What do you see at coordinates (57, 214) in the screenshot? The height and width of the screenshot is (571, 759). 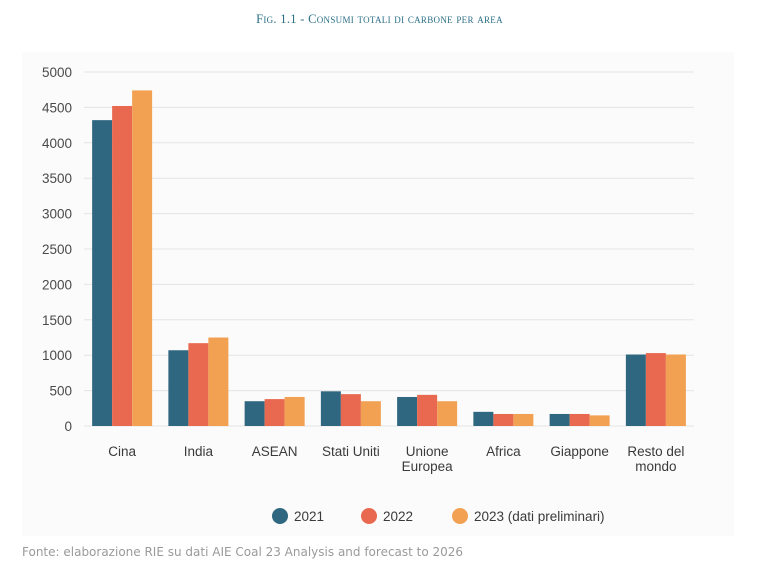 I see `y-tick-label: 3000` at bounding box center [57, 214].